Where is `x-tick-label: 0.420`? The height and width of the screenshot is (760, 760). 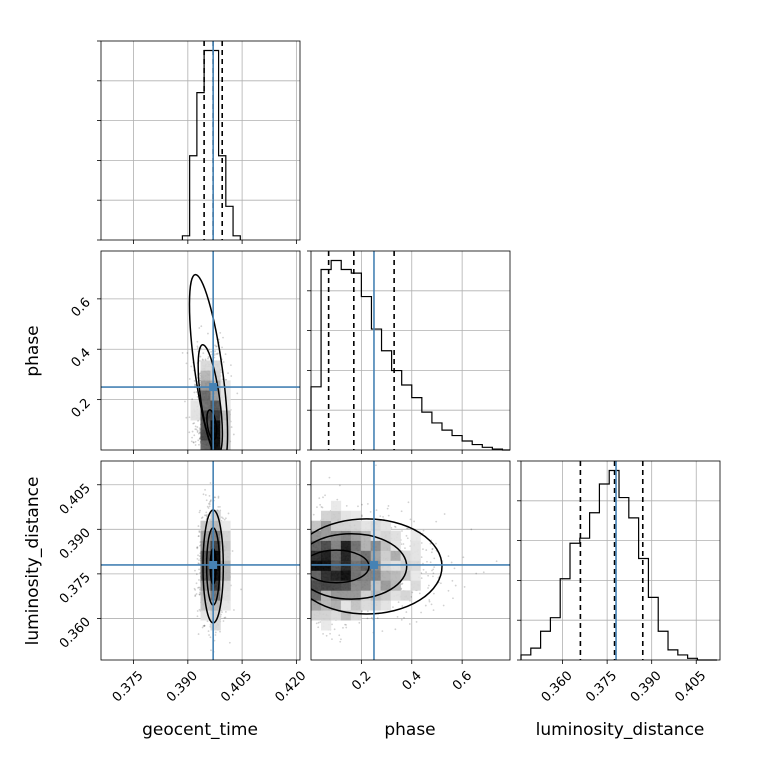 x-tick-label: 0.420 is located at coordinates (291, 686).